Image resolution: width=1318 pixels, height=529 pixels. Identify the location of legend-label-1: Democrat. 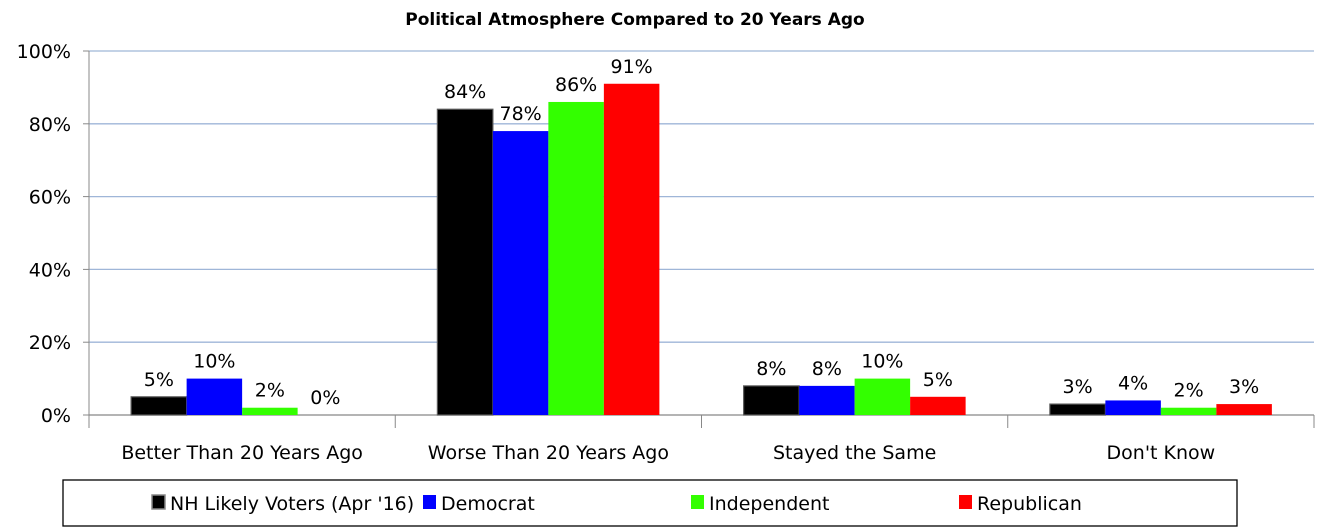
(488, 504).